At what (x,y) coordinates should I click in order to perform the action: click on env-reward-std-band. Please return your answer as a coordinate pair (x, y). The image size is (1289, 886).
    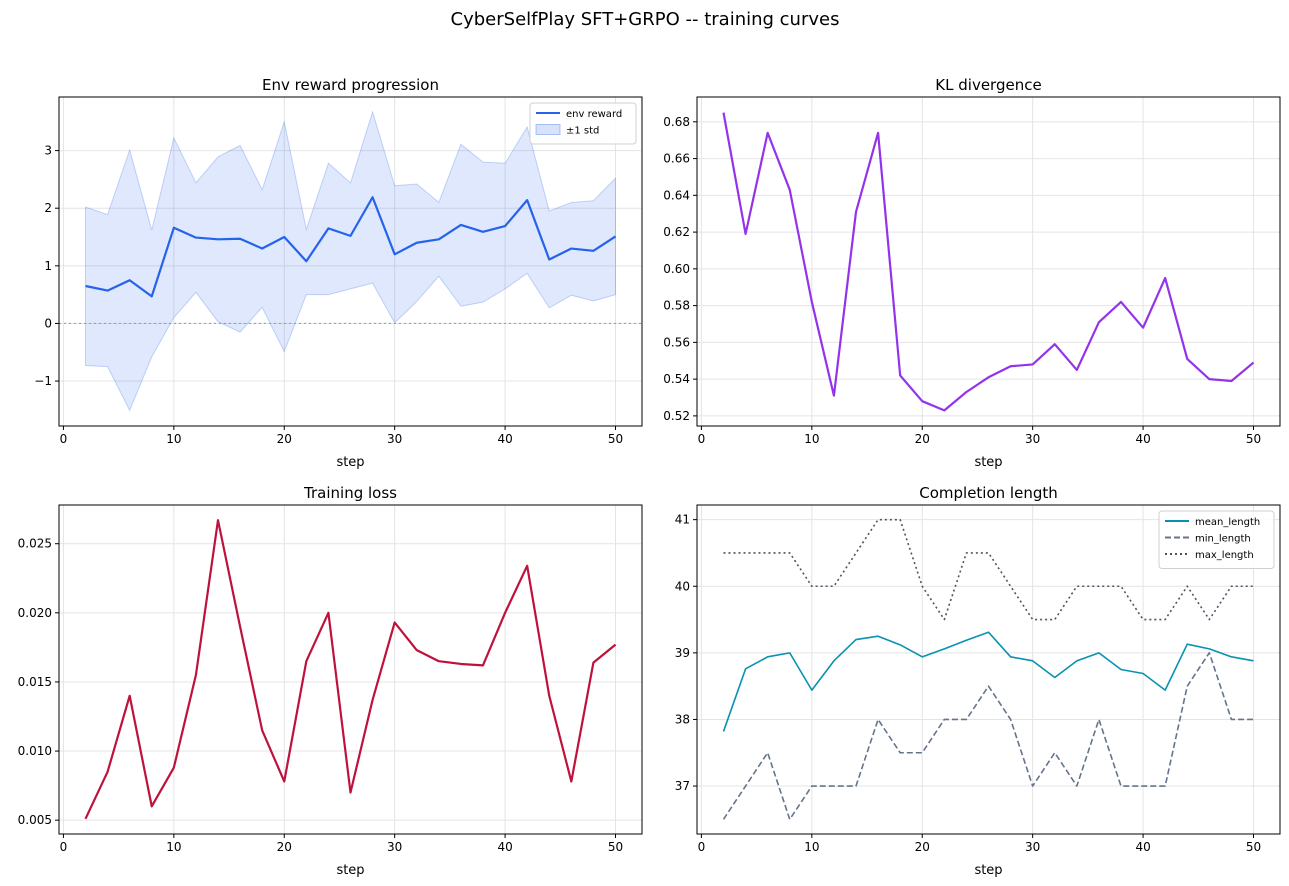
    Looking at the image, I should click on (350, 261).